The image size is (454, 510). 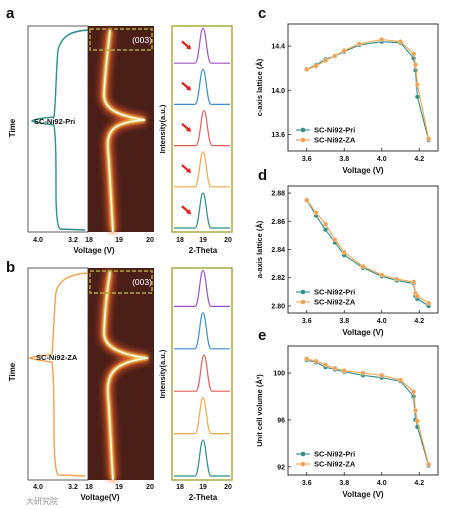 I want to click on x-tick-label: 4.0, so click(x=382, y=483).